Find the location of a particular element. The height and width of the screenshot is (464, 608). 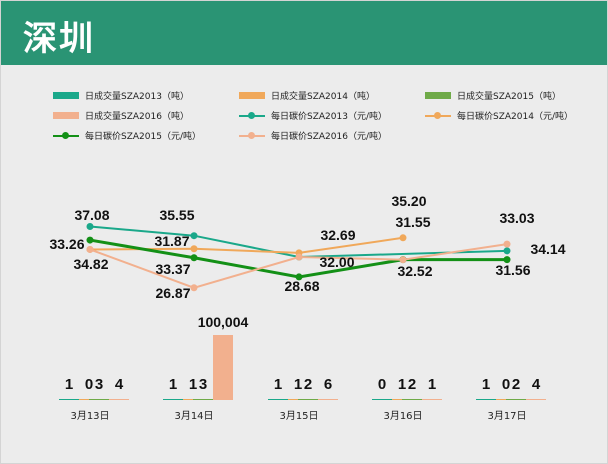

price-value-label: 32.00 is located at coordinates (336, 262).